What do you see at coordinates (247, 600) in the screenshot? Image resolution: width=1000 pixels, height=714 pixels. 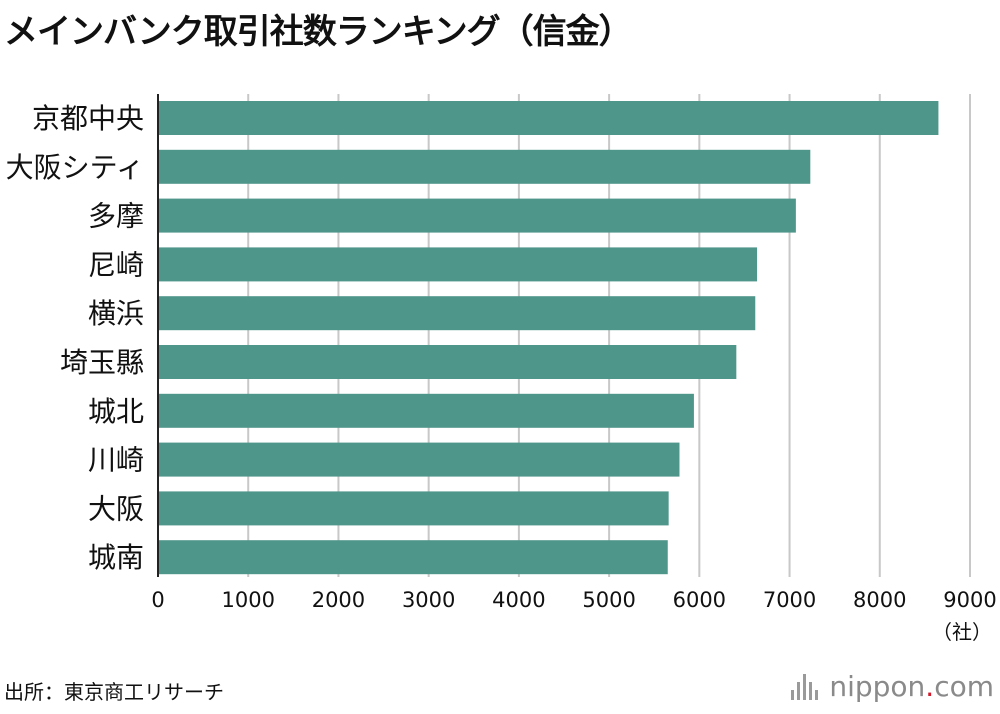 I see `x-tick-label: 1000` at bounding box center [247, 600].